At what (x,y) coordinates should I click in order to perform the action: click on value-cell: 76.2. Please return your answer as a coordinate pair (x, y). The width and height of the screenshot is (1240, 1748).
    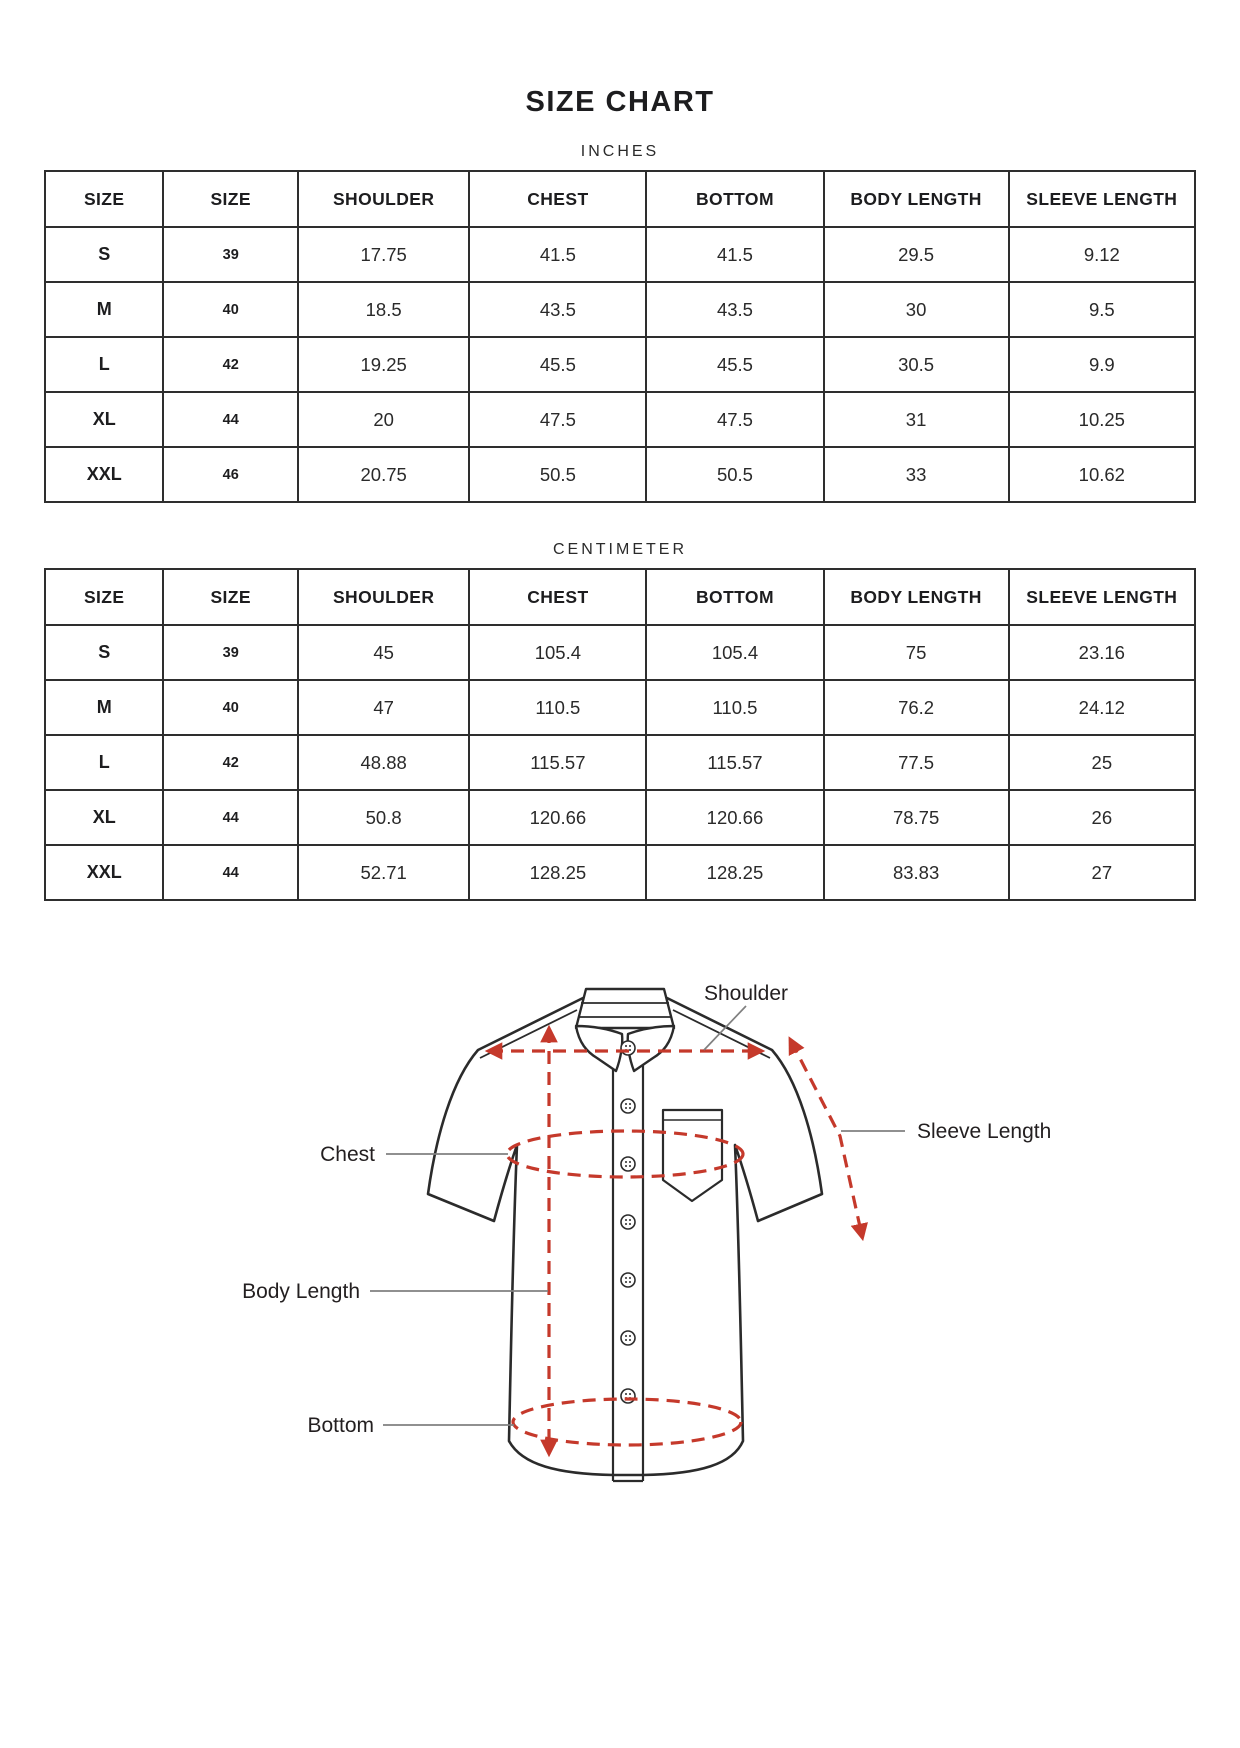
    Looking at the image, I should click on (916, 707).